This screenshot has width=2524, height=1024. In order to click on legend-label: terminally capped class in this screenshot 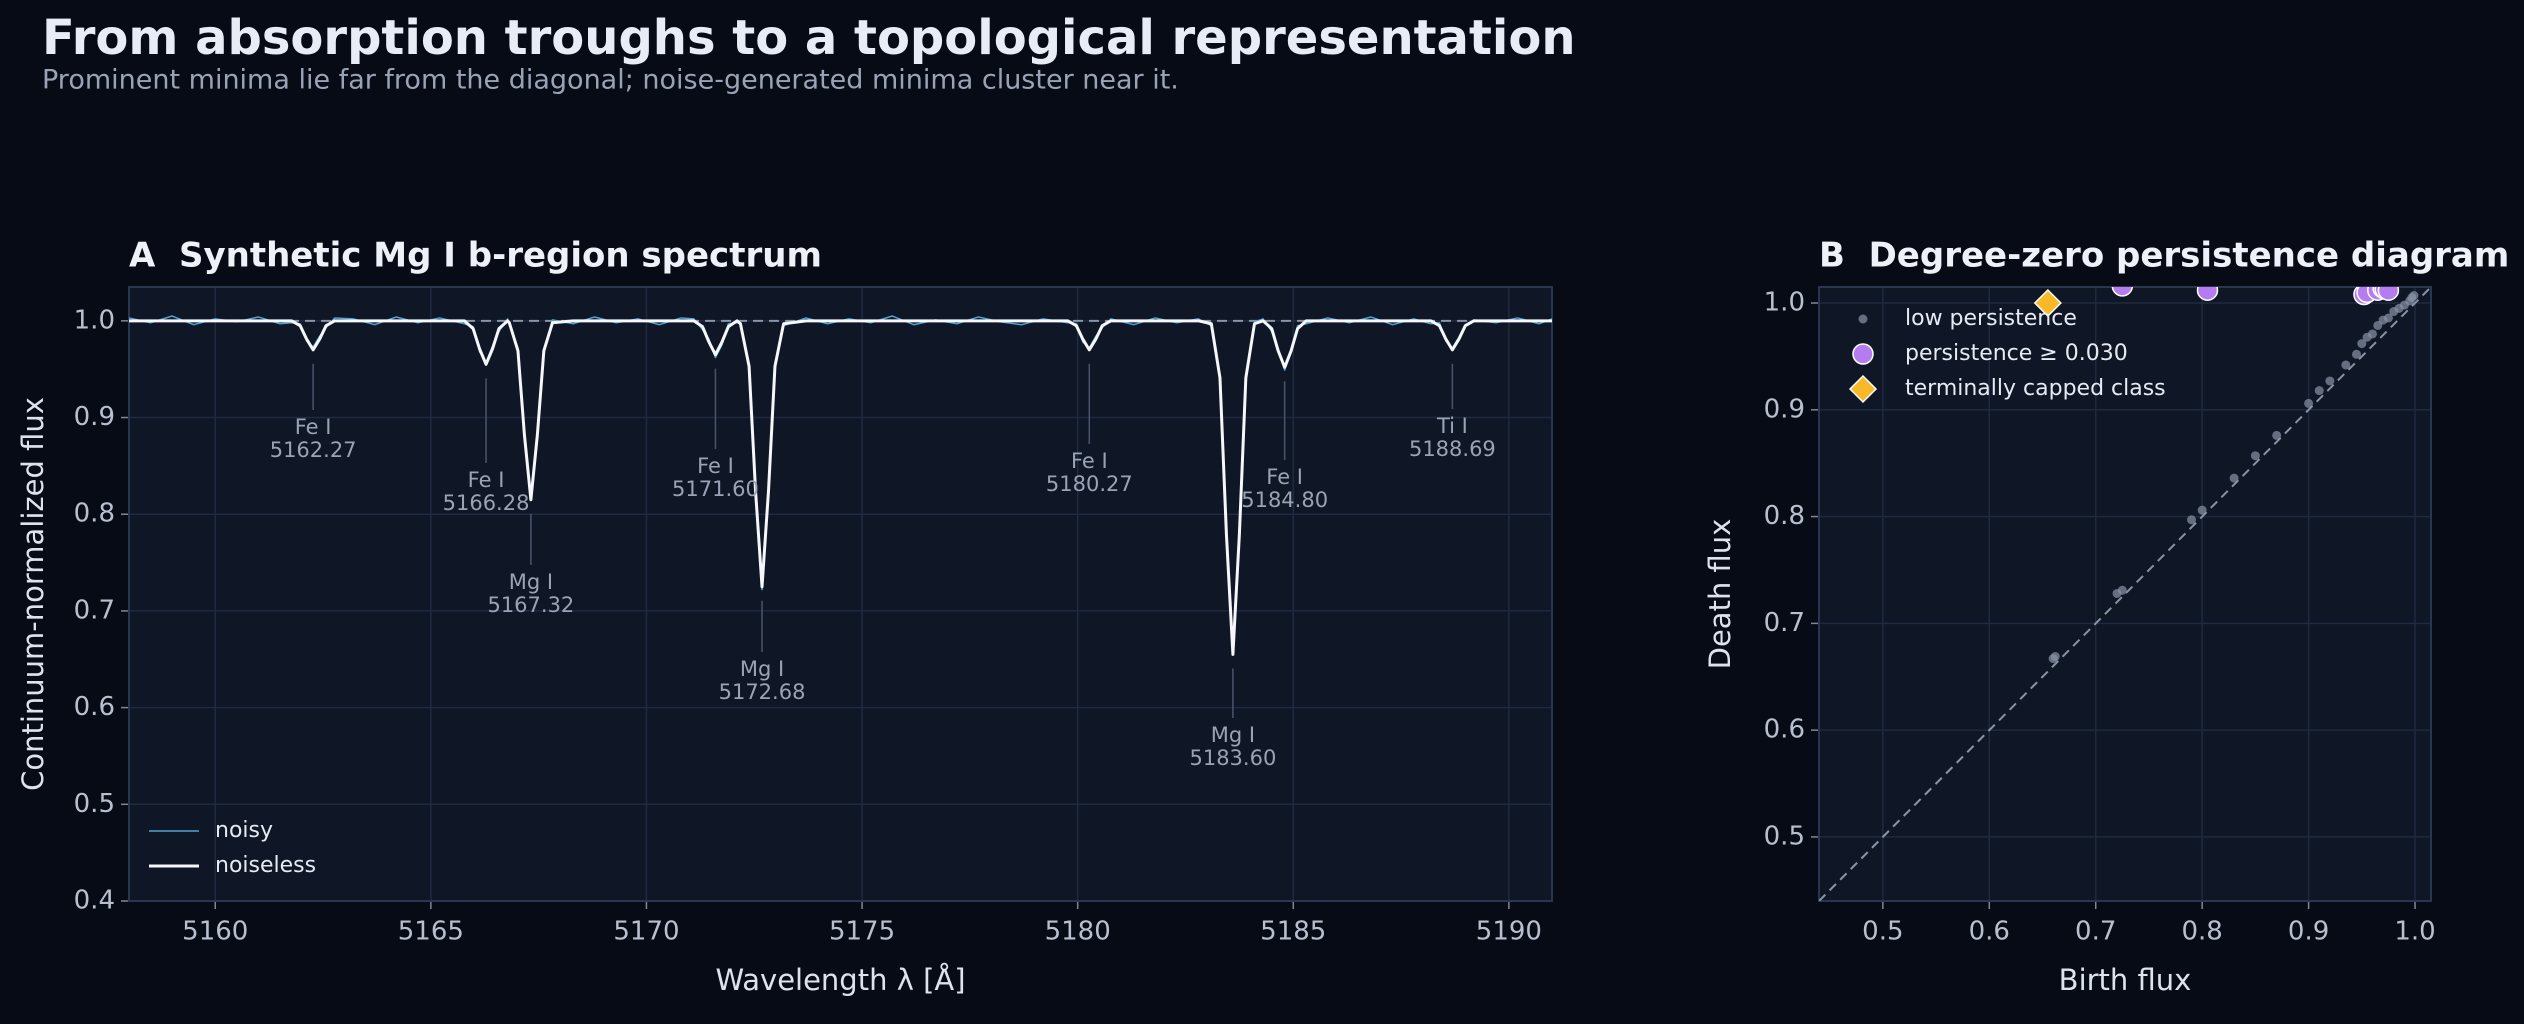, I will do `click(2035, 388)`.